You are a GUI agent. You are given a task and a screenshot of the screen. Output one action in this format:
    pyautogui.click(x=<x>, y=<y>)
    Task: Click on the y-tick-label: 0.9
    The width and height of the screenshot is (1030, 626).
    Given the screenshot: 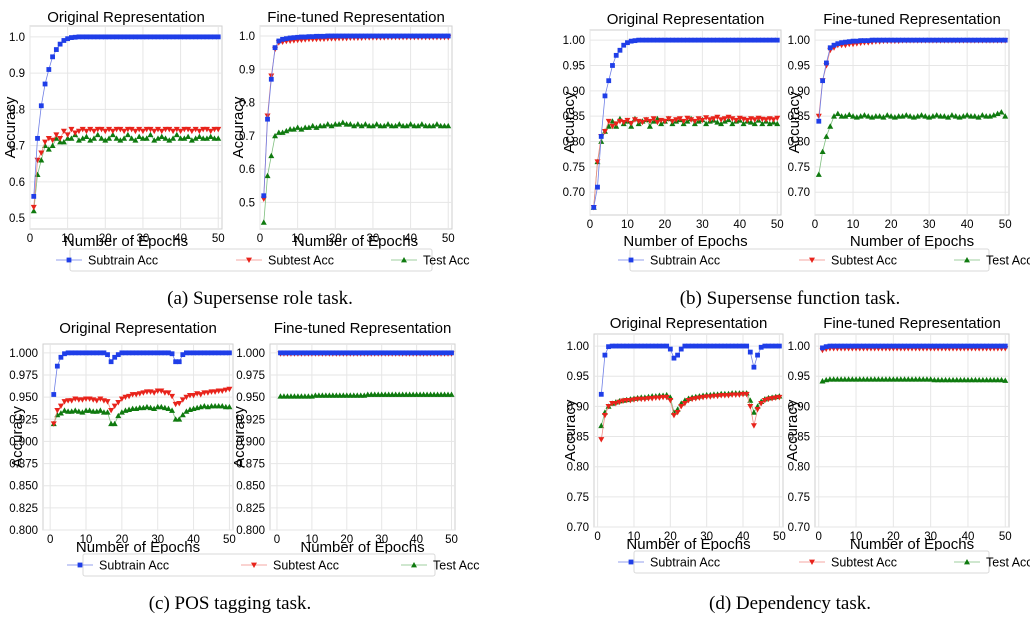 What is the action you would take?
    pyautogui.click(x=17, y=74)
    